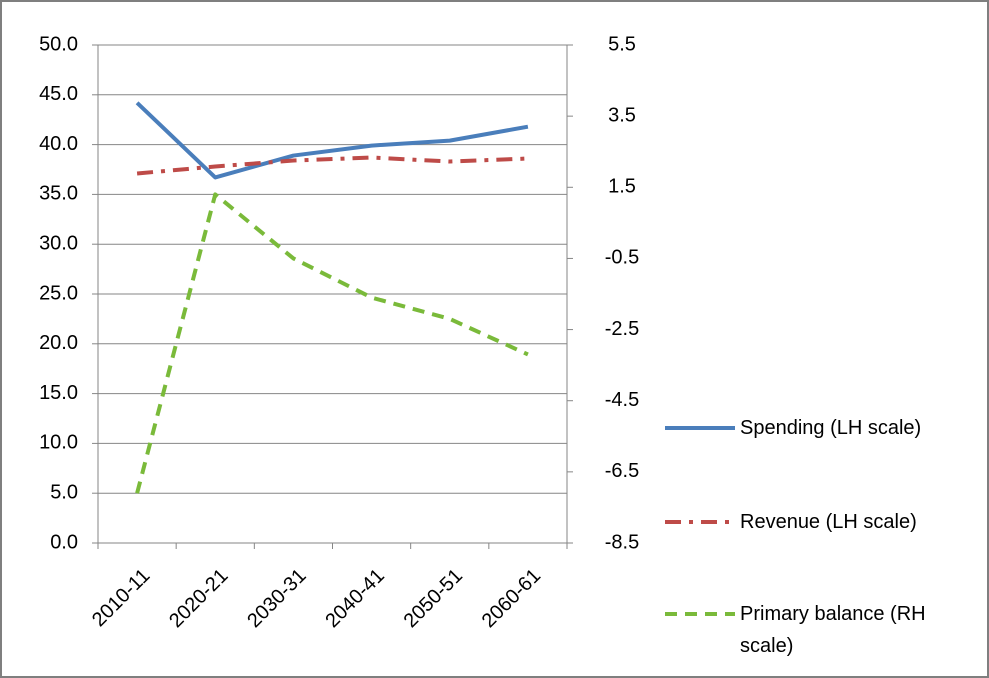 The image size is (989, 678). What do you see at coordinates (58, 194) in the screenshot?
I see `y-tick-label: 35.0` at bounding box center [58, 194].